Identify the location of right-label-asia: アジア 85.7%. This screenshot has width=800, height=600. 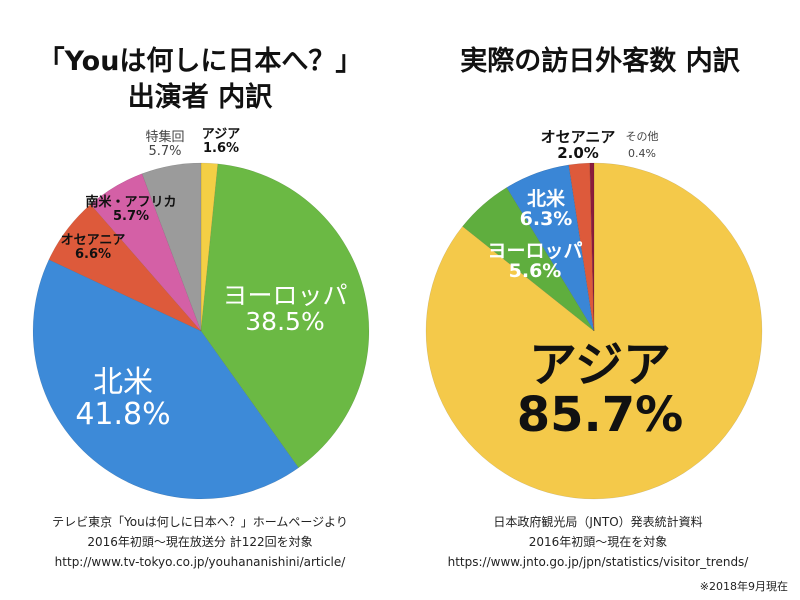
(600, 390).